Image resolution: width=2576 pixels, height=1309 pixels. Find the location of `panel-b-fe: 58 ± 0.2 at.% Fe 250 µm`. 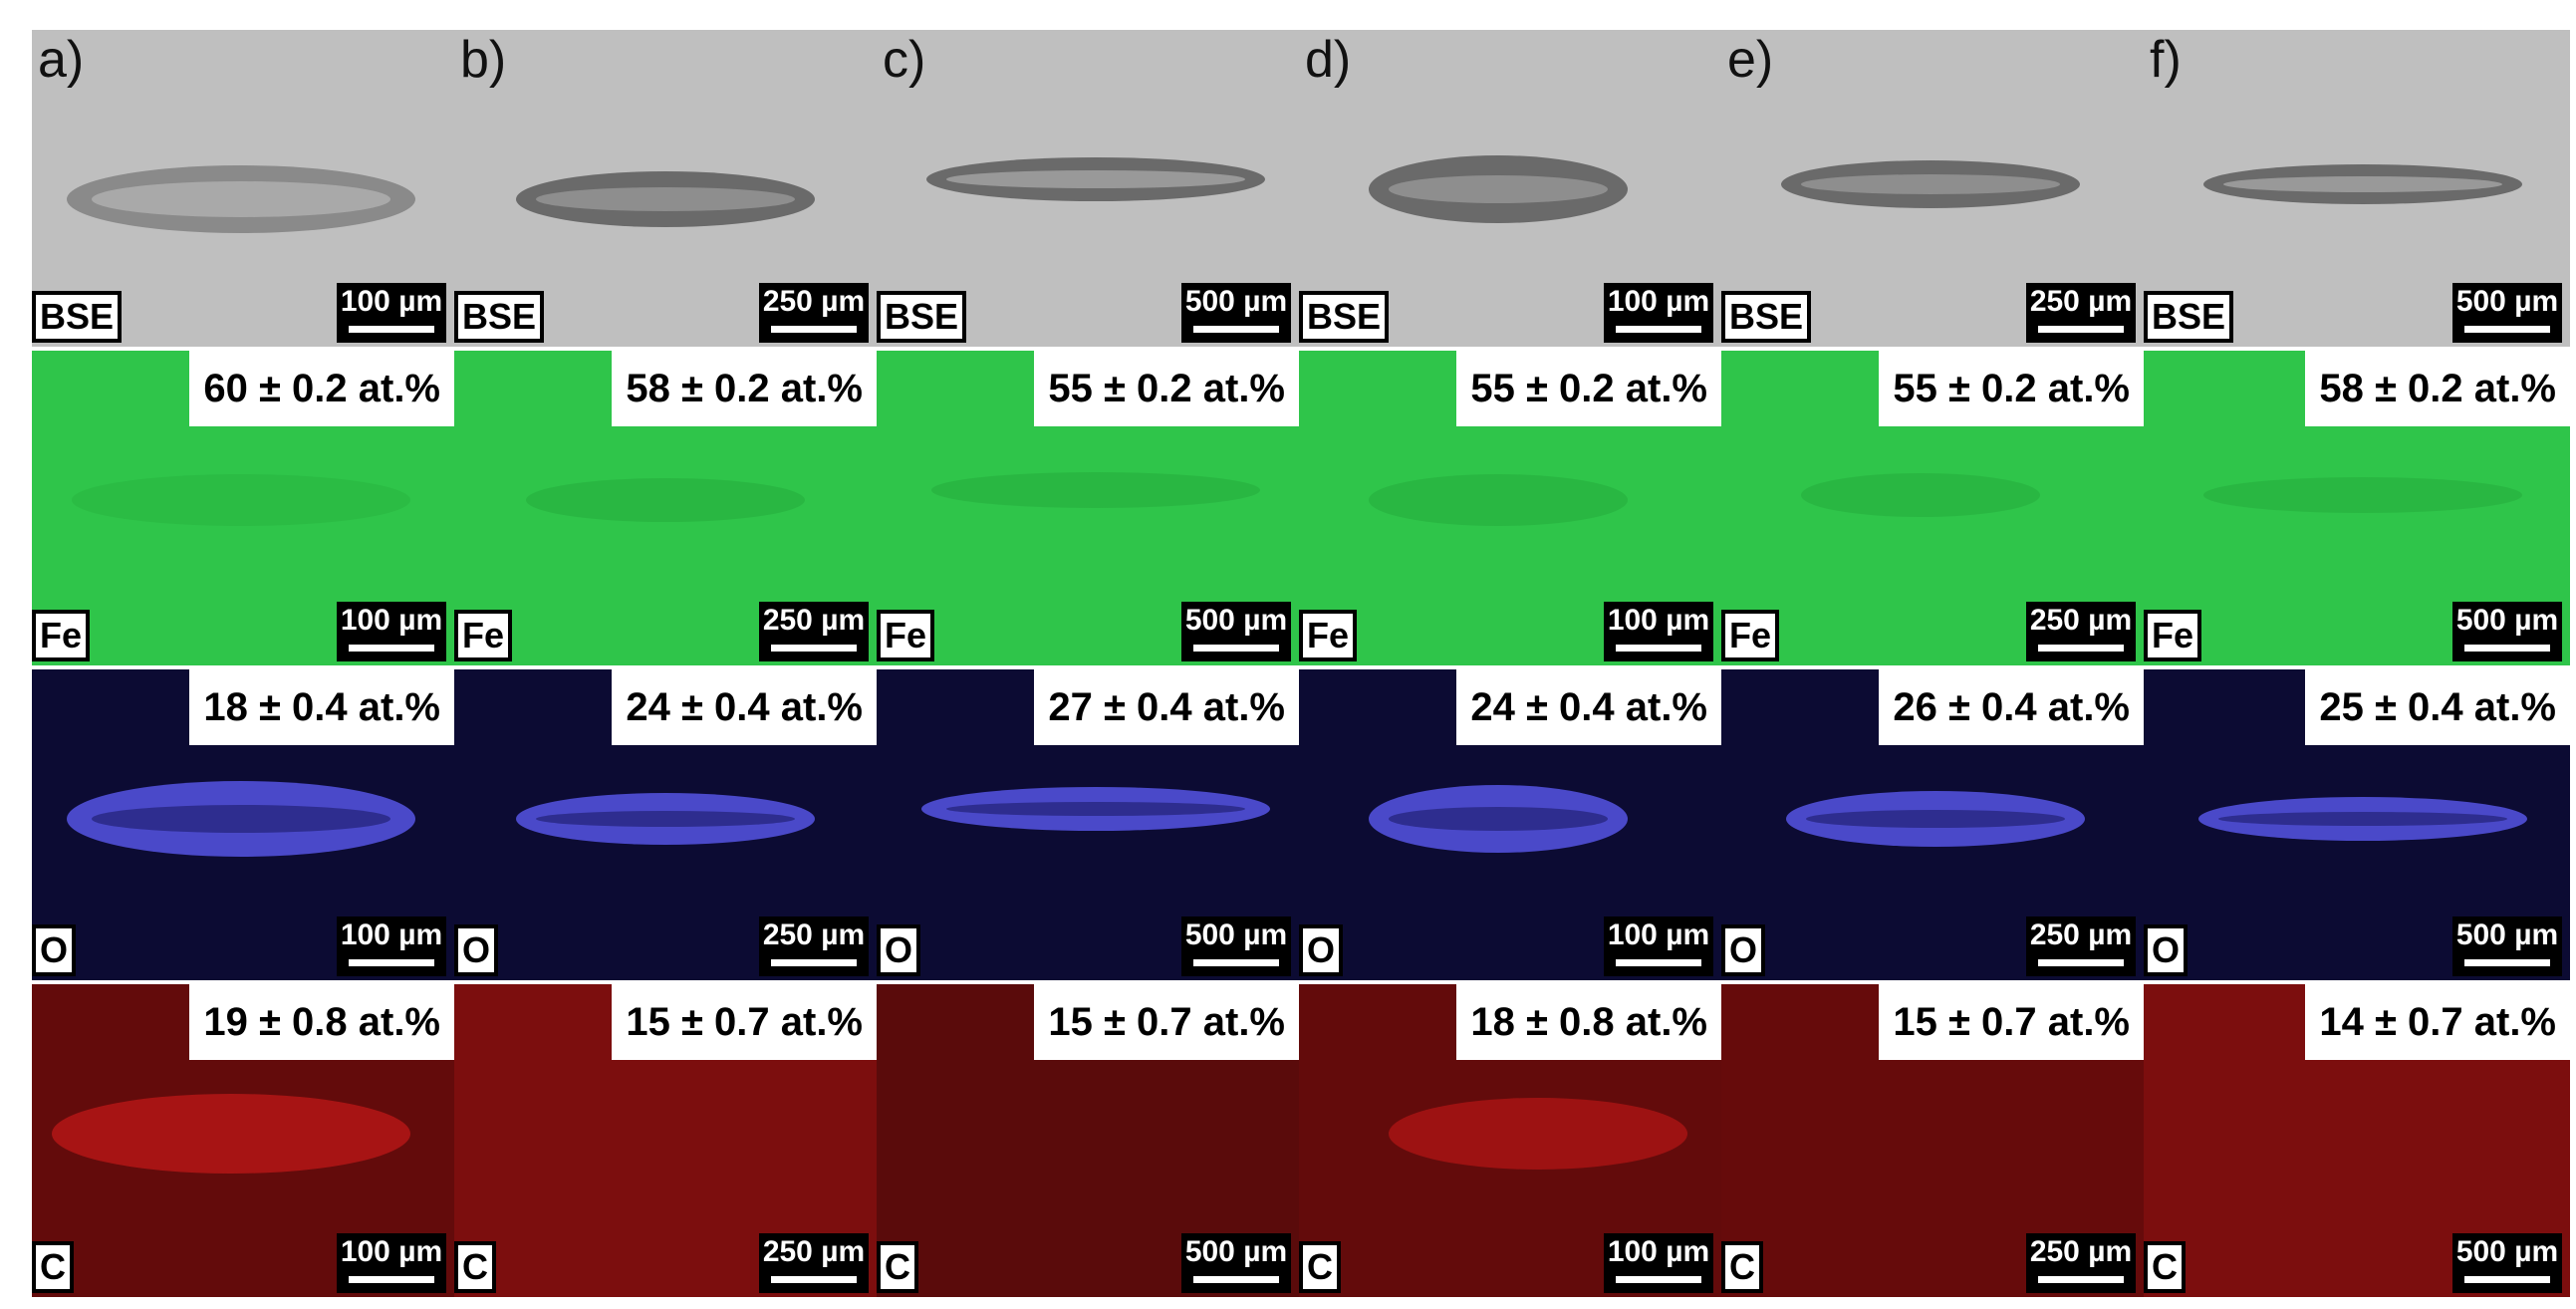

panel-b-fe: 58 ± 0.2 at.% Fe 250 µm is located at coordinates (665, 508).